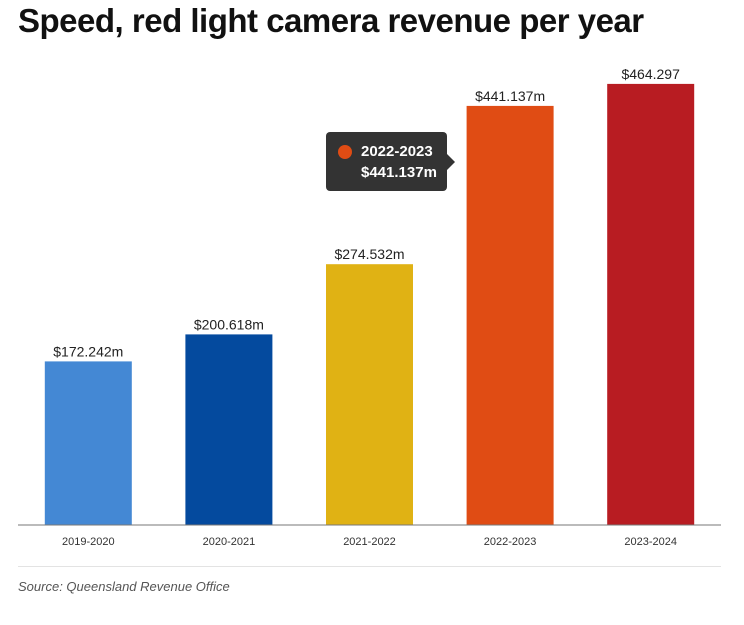  What do you see at coordinates (510, 96) in the screenshot?
I see `data-label-2022-2023: $441.137m` at bounding box center [510, 96].